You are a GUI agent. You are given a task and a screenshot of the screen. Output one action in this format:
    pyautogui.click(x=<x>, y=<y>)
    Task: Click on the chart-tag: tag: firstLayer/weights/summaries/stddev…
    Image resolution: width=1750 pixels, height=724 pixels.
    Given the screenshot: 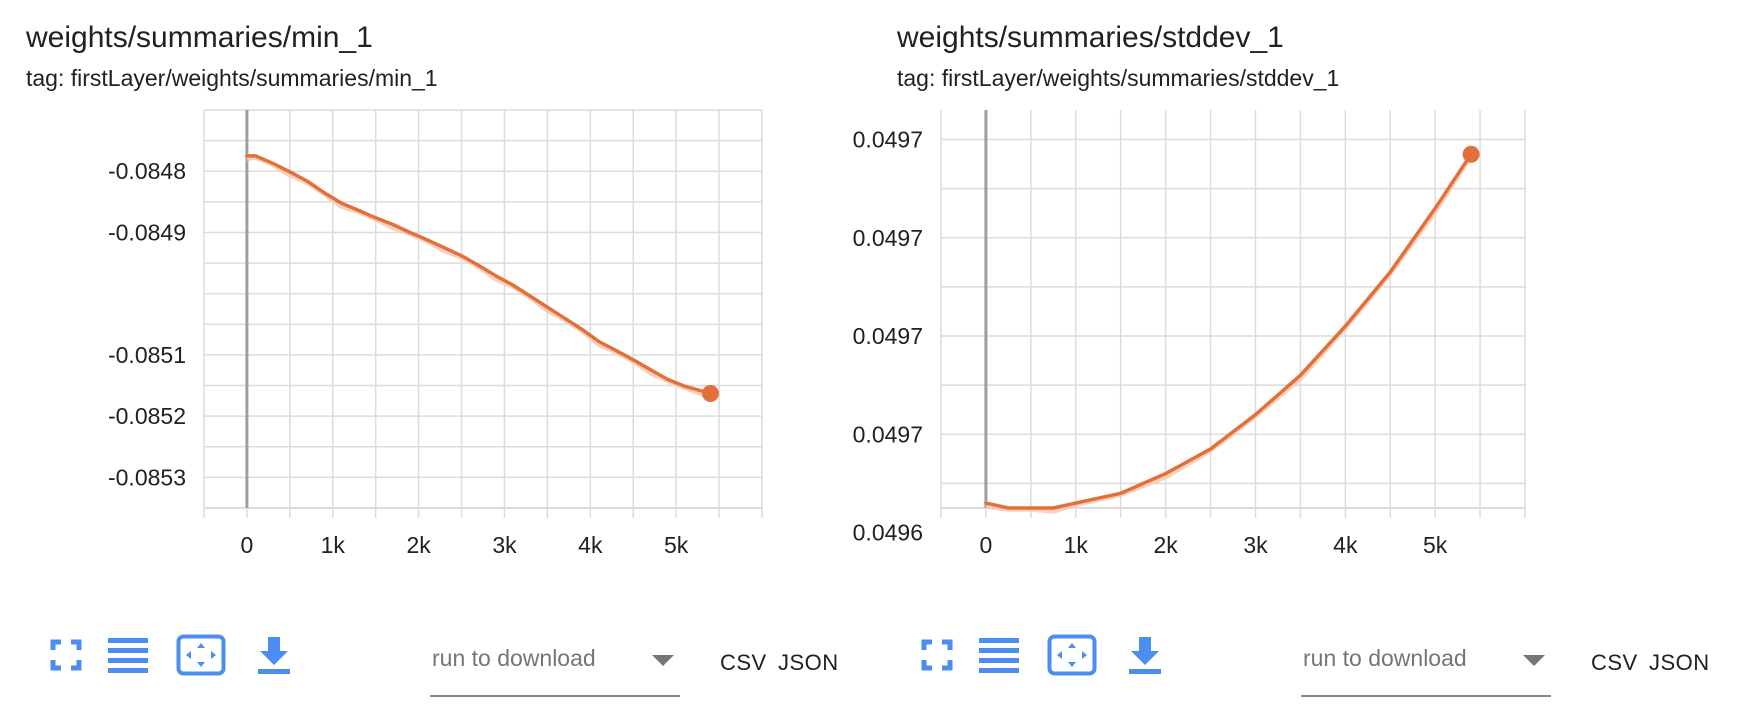 What is the action you would take?
    pyautogui.click(x=1118, y=78)
    